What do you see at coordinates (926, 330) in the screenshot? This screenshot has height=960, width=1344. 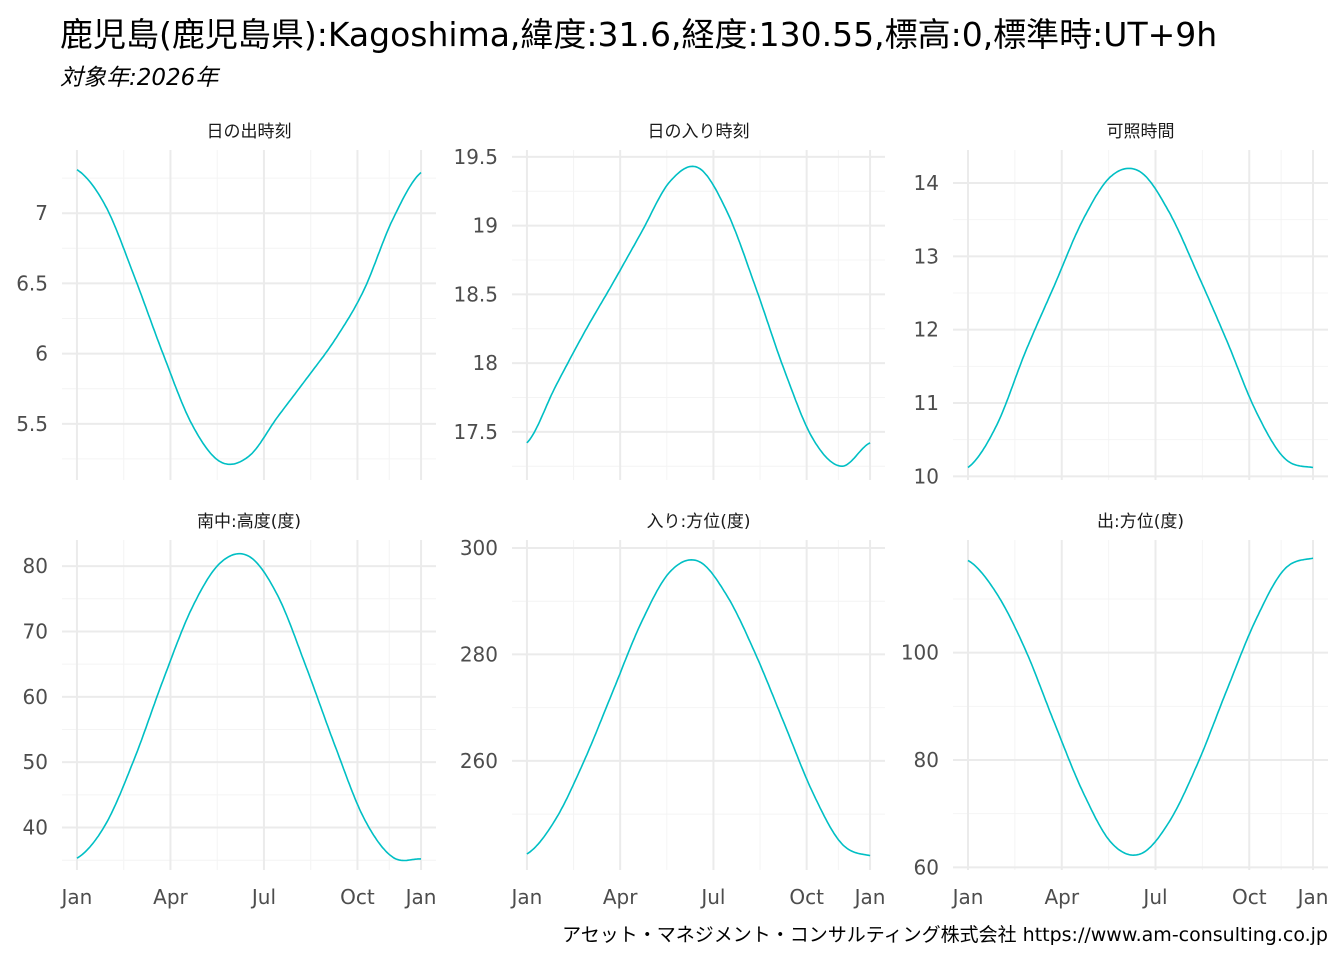 I see `panel-3-y-tick-label: 12` at bounding box center [926, 330].